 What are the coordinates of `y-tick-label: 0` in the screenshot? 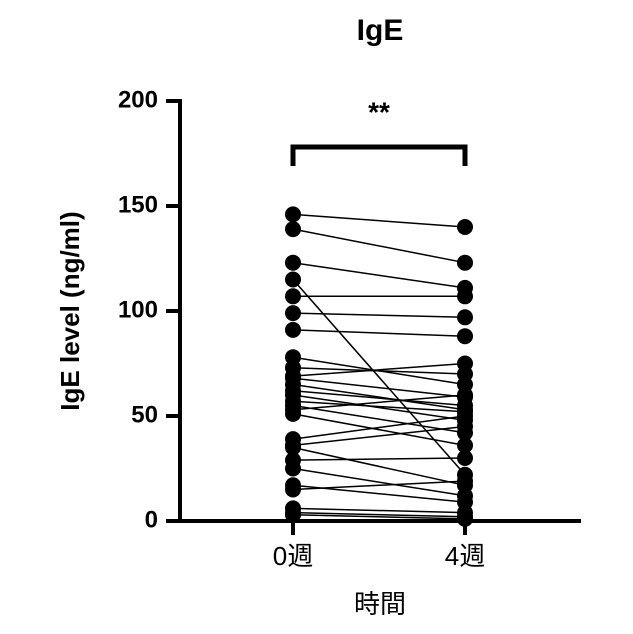 It's located at (151, 519).